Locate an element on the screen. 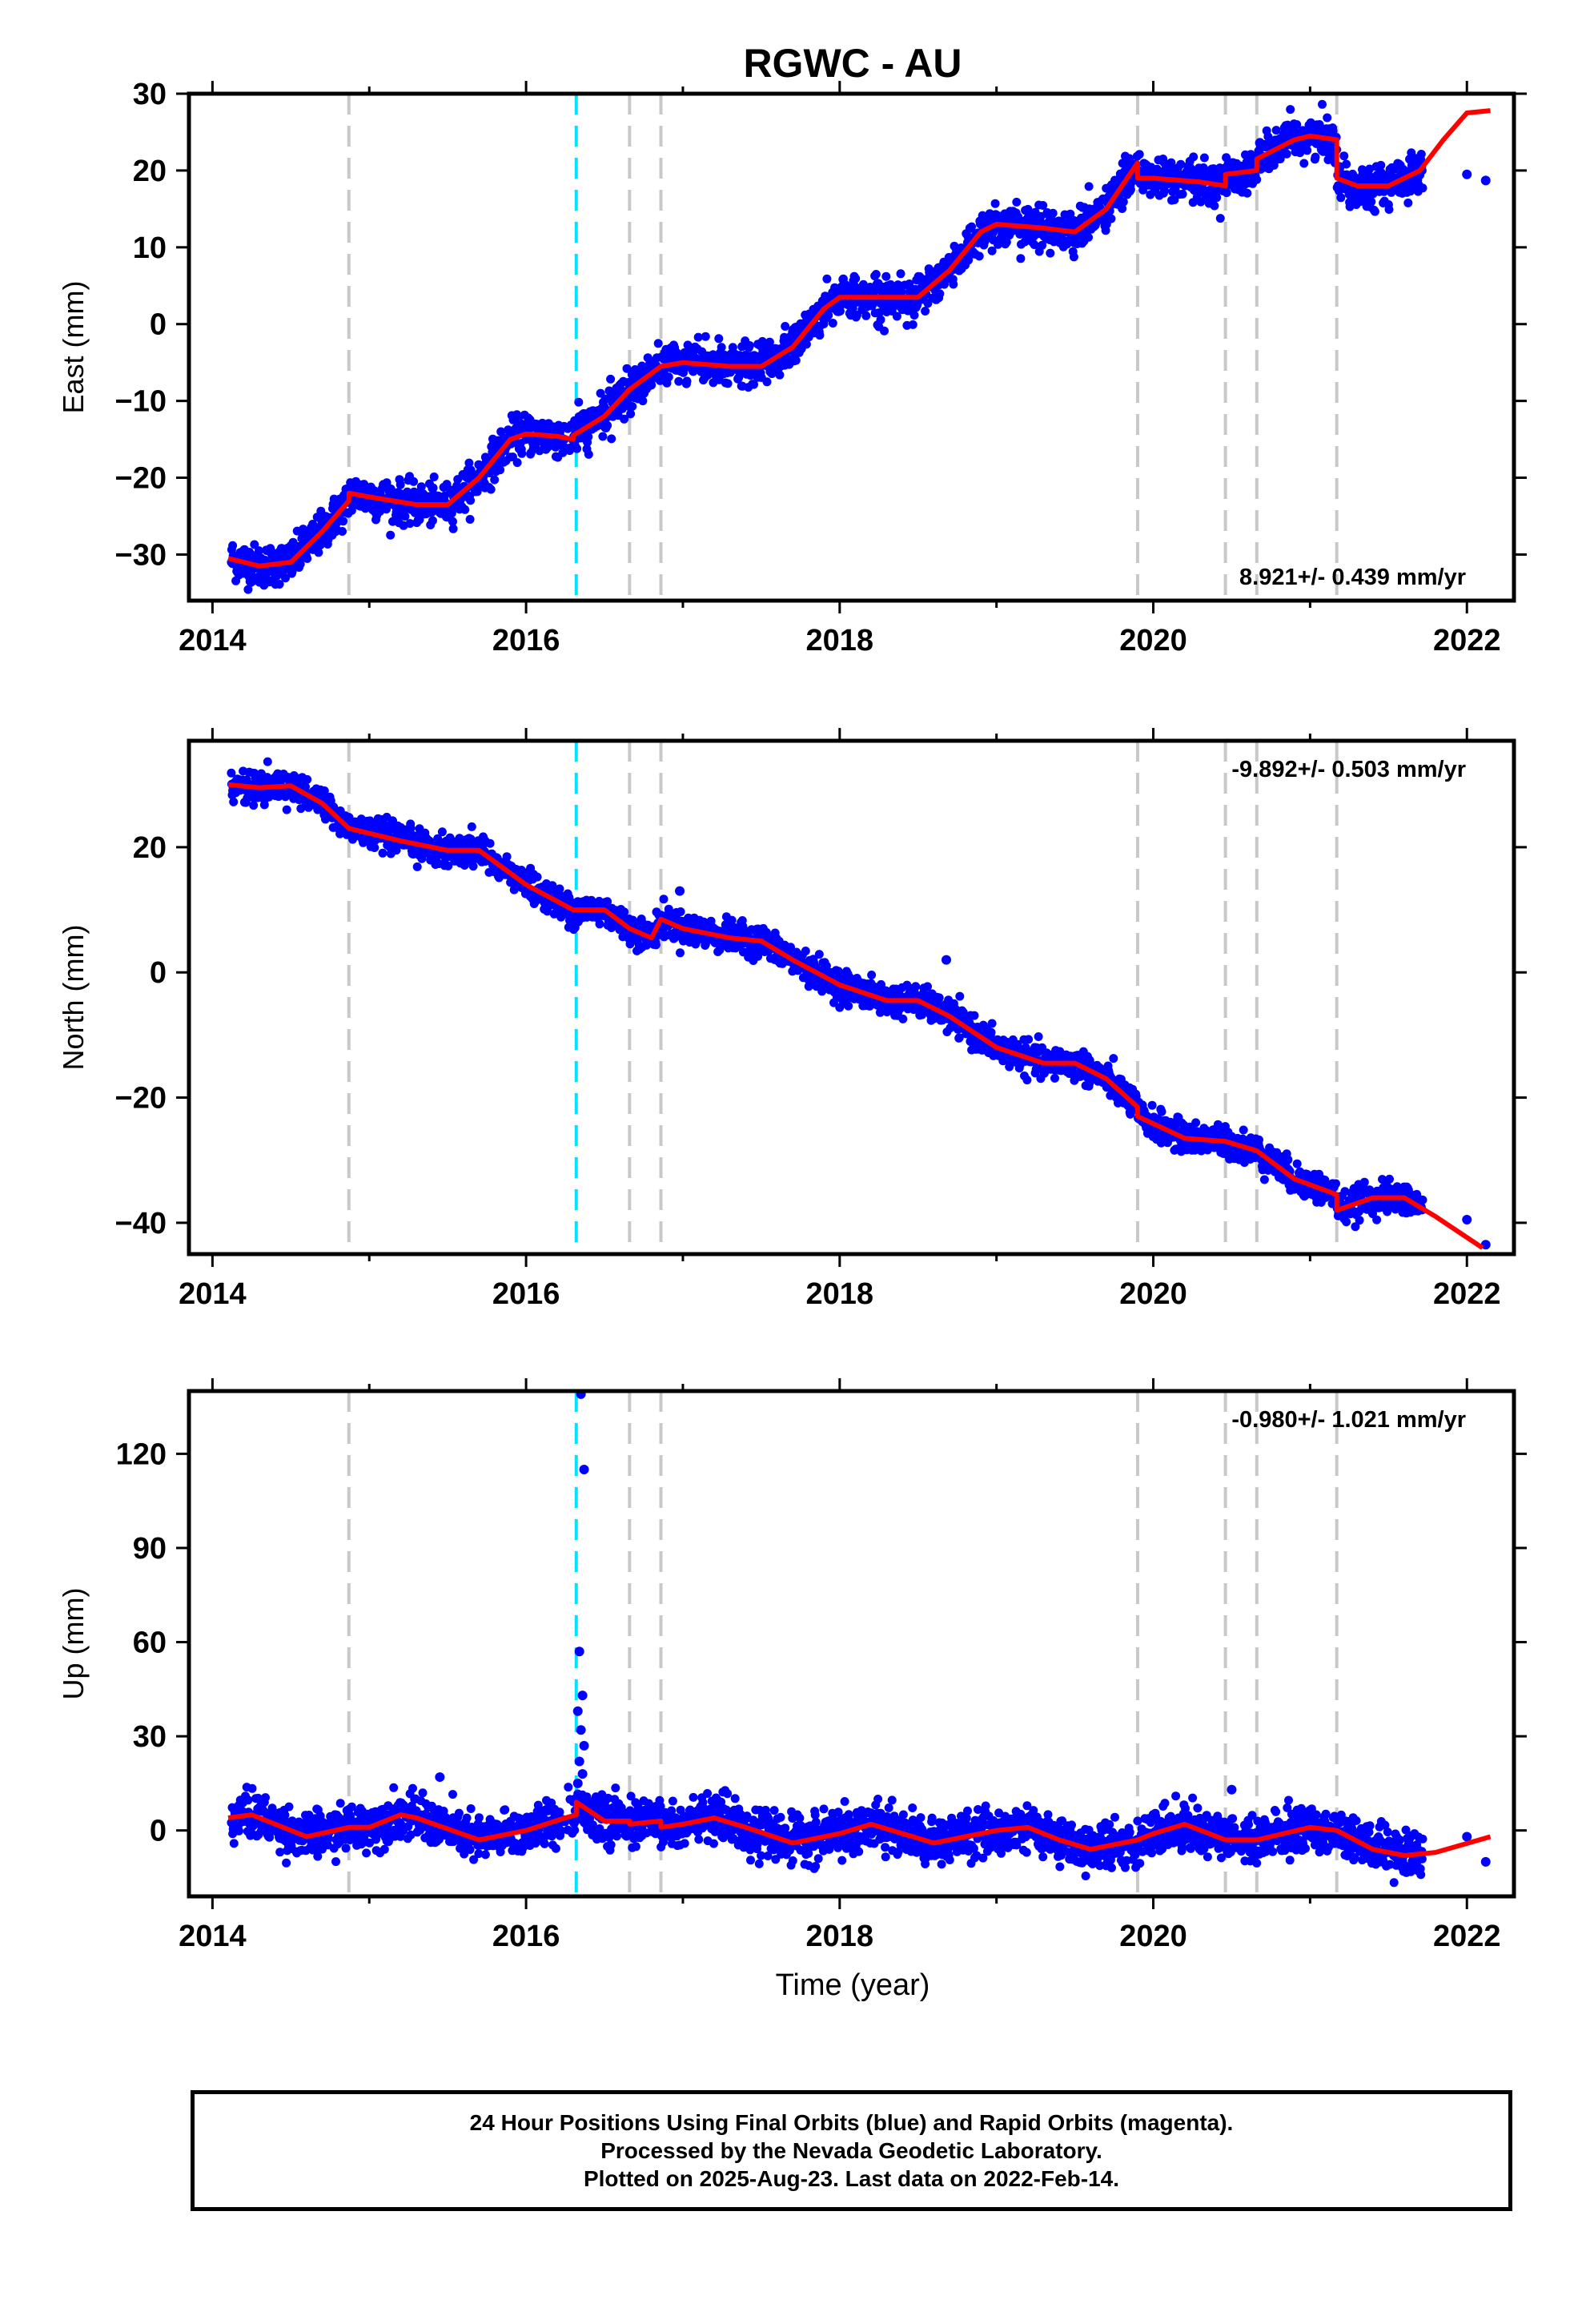 This screenshot has height=2324, width=1582. east-xtick-label: 2014 is located at coordinates (213, 640).